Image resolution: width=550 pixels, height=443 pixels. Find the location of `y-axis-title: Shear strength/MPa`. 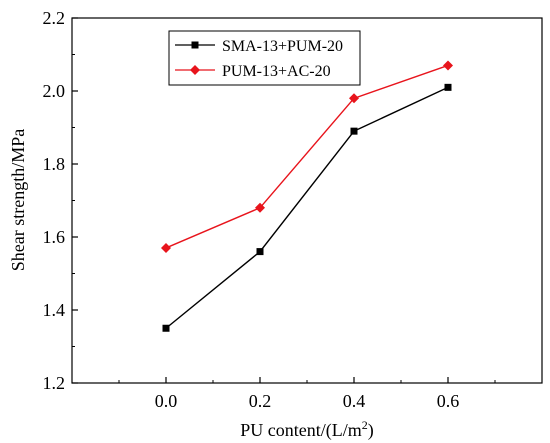

y-axis-title: Shear strength/MPa is located at coordinates (18, 200).